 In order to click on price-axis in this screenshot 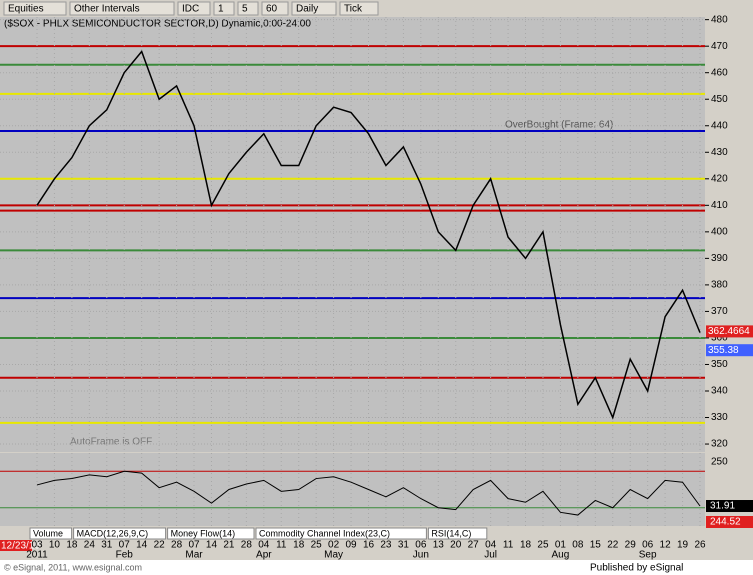, I will do `click(729, 271)`.